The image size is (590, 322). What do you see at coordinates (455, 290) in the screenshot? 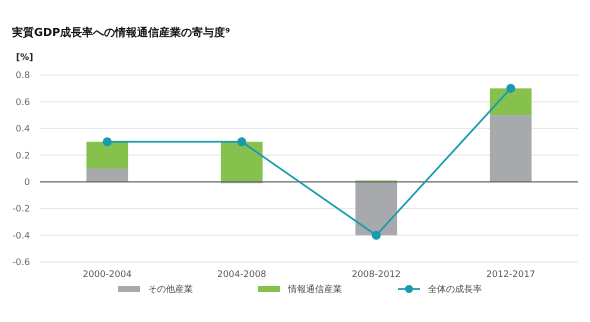
I see `legend-label: 全体の成長率` at bounding box center [455, 290].